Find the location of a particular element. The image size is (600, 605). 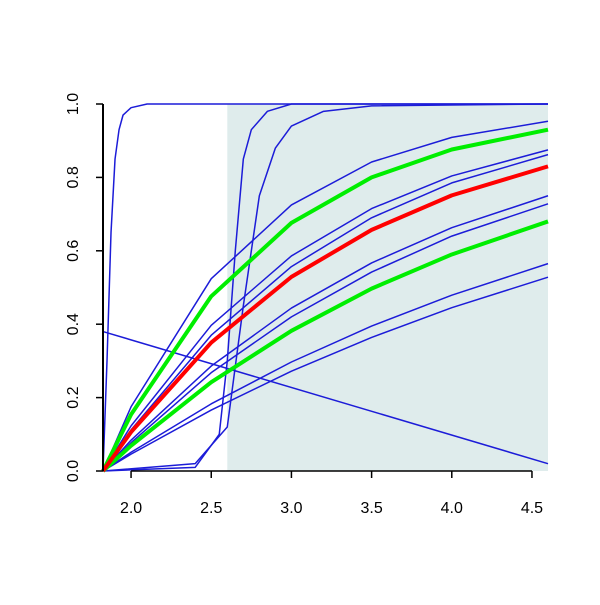

y-tick-label: 0.4 is located at coordinates (73, 324).